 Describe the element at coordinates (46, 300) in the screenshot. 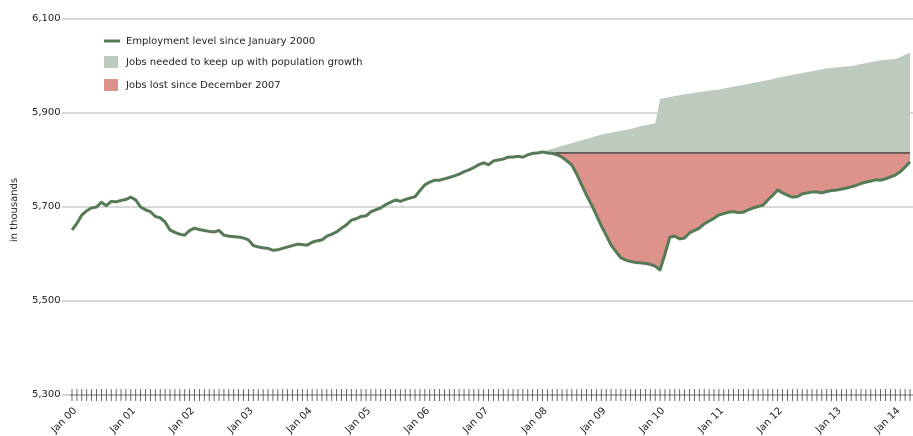

I see `y-tick-label: 5,500` at that location.